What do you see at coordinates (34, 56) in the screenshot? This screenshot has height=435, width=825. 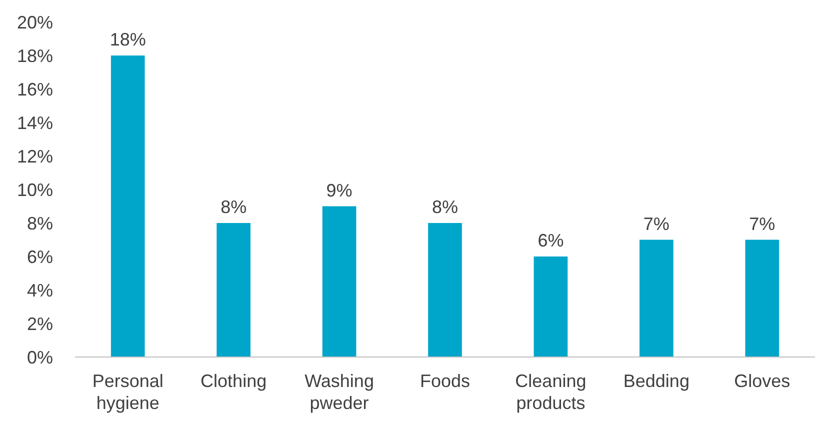 I see `y-tick-label: 18%` at bounding box center [34, 56].